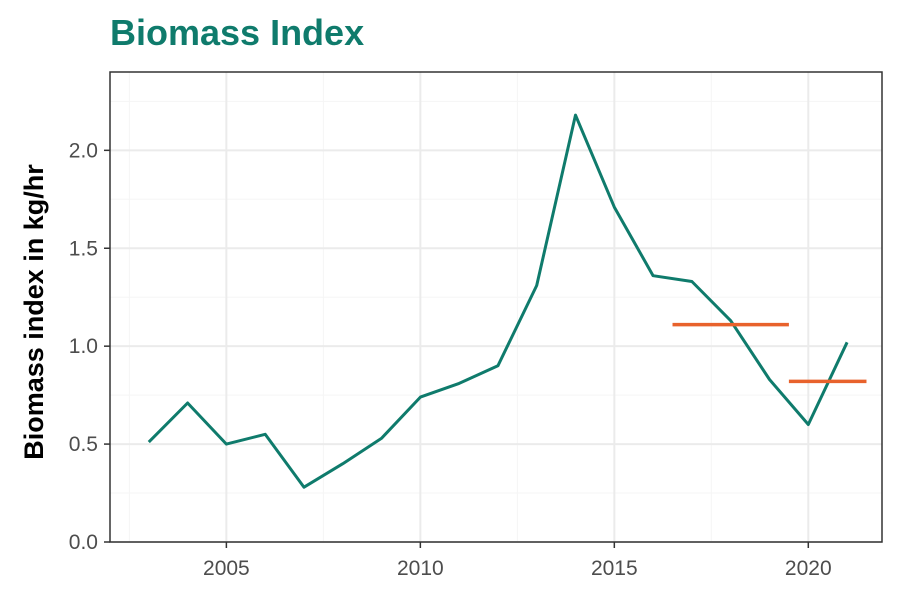  I want to click on y-tick-label: 1.5, so click(83, 248).